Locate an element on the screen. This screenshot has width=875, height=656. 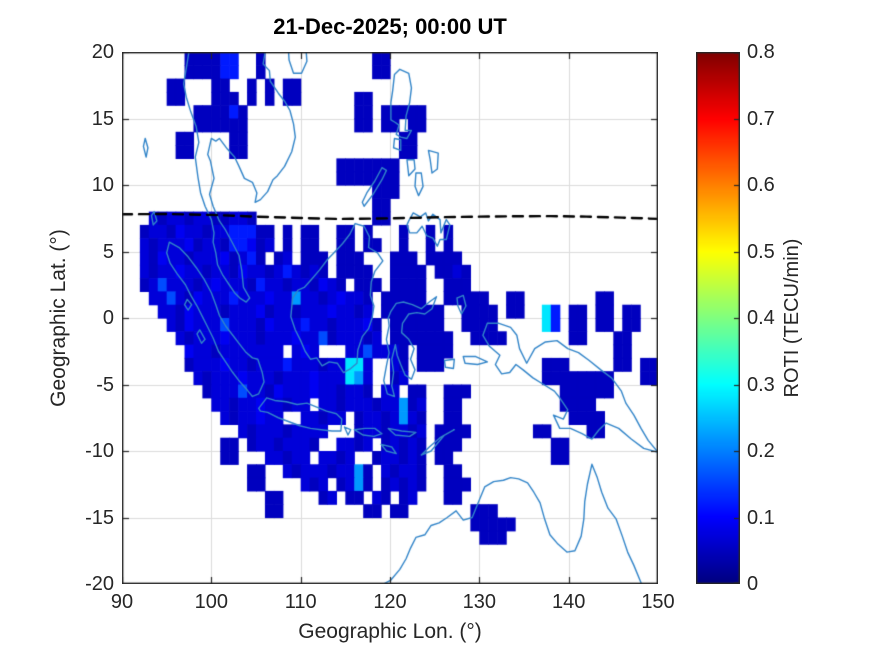
x-tick-label-100: 100 is located at coordinates (211, 602).